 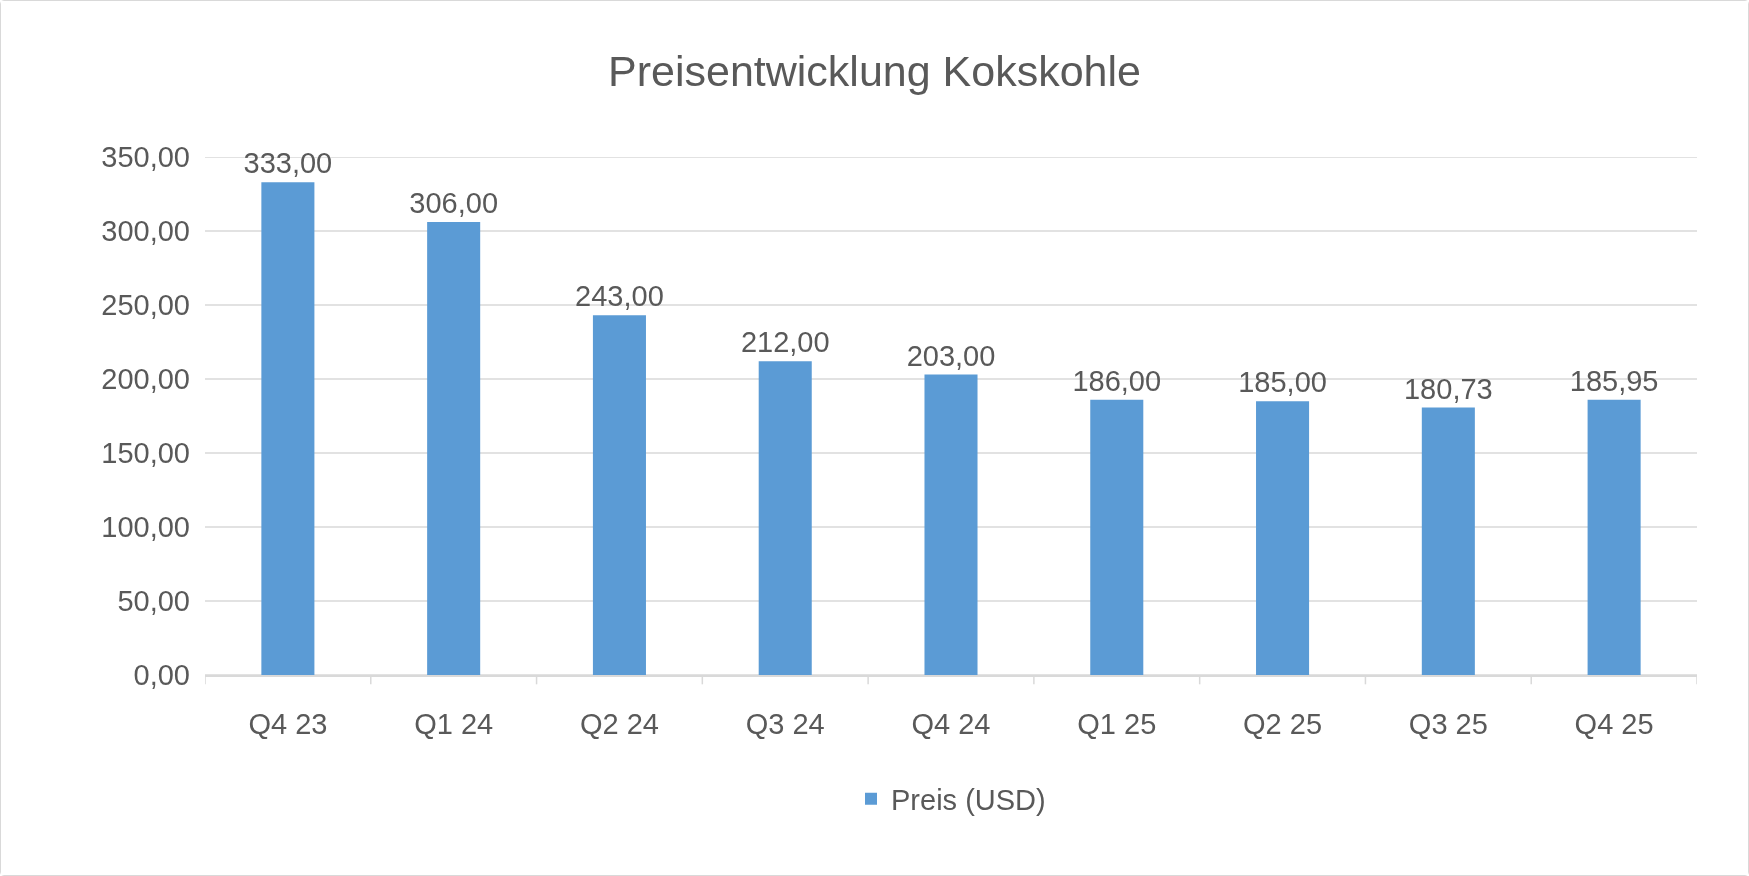 What do you see at coordinates (288, 723) in the screenshot?
I see `x-tick-label: Q4 23` at bounding box center [288, 723].